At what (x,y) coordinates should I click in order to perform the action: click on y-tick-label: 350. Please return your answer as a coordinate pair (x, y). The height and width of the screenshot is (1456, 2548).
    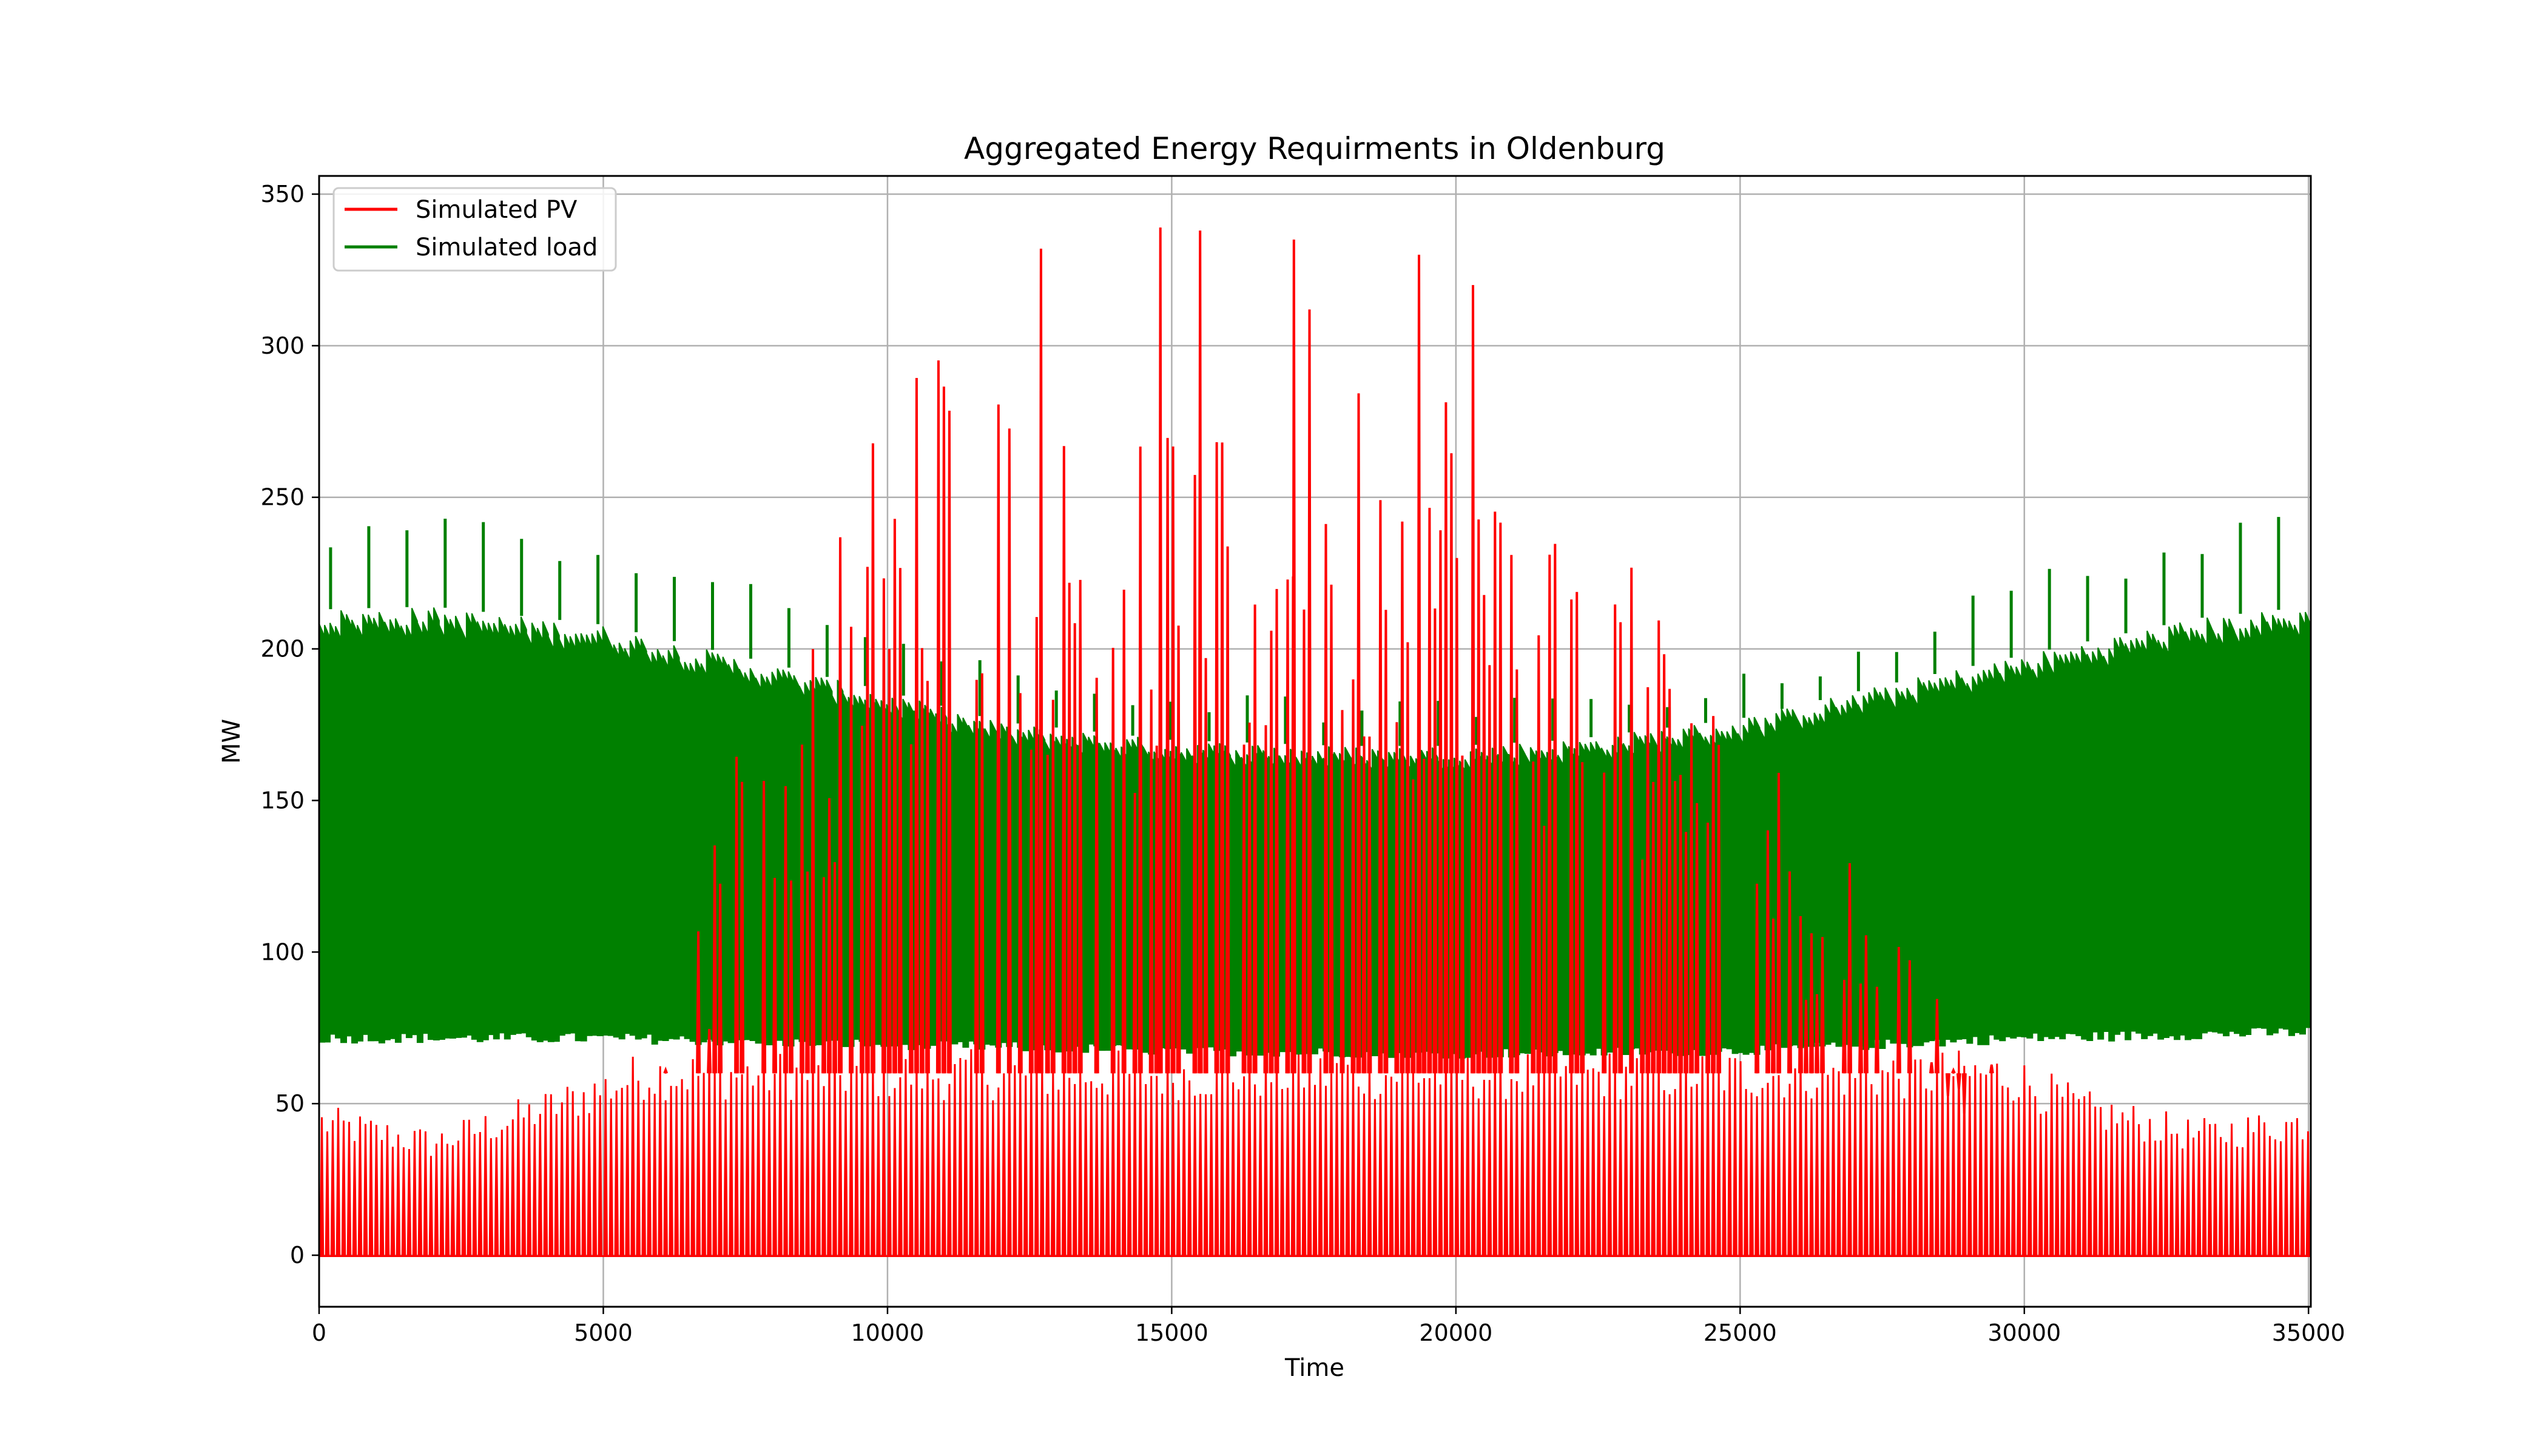
    Looking at the image, I should click on (282, 194).